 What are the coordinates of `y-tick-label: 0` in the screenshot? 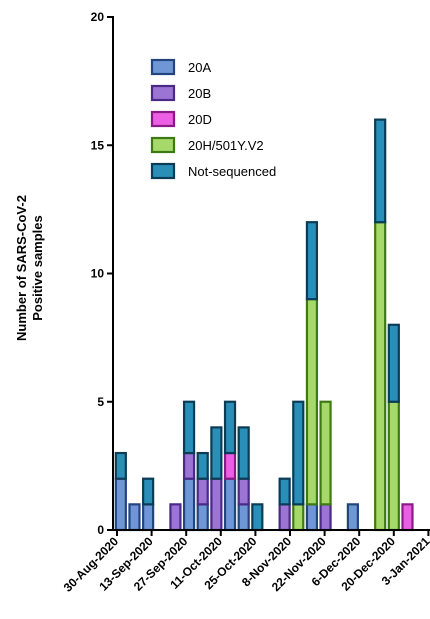 It's located at (100, 530).